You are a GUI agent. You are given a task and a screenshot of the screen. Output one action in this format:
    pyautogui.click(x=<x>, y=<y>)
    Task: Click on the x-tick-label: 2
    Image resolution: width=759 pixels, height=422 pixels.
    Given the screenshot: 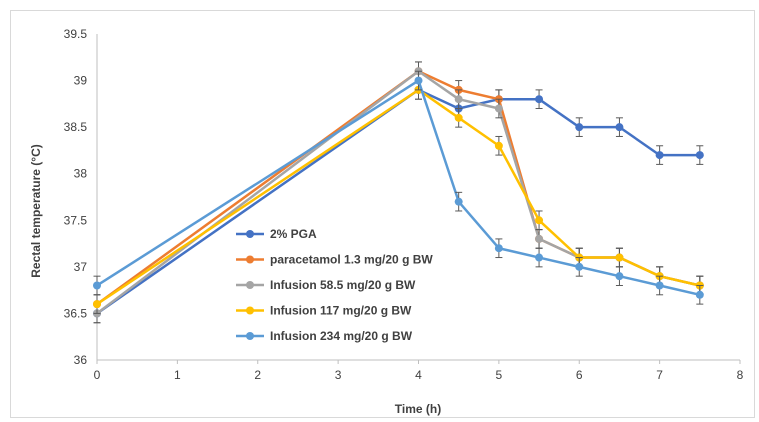 What is the action you would take?
    pyautogui.click(x=257, y=375)
    